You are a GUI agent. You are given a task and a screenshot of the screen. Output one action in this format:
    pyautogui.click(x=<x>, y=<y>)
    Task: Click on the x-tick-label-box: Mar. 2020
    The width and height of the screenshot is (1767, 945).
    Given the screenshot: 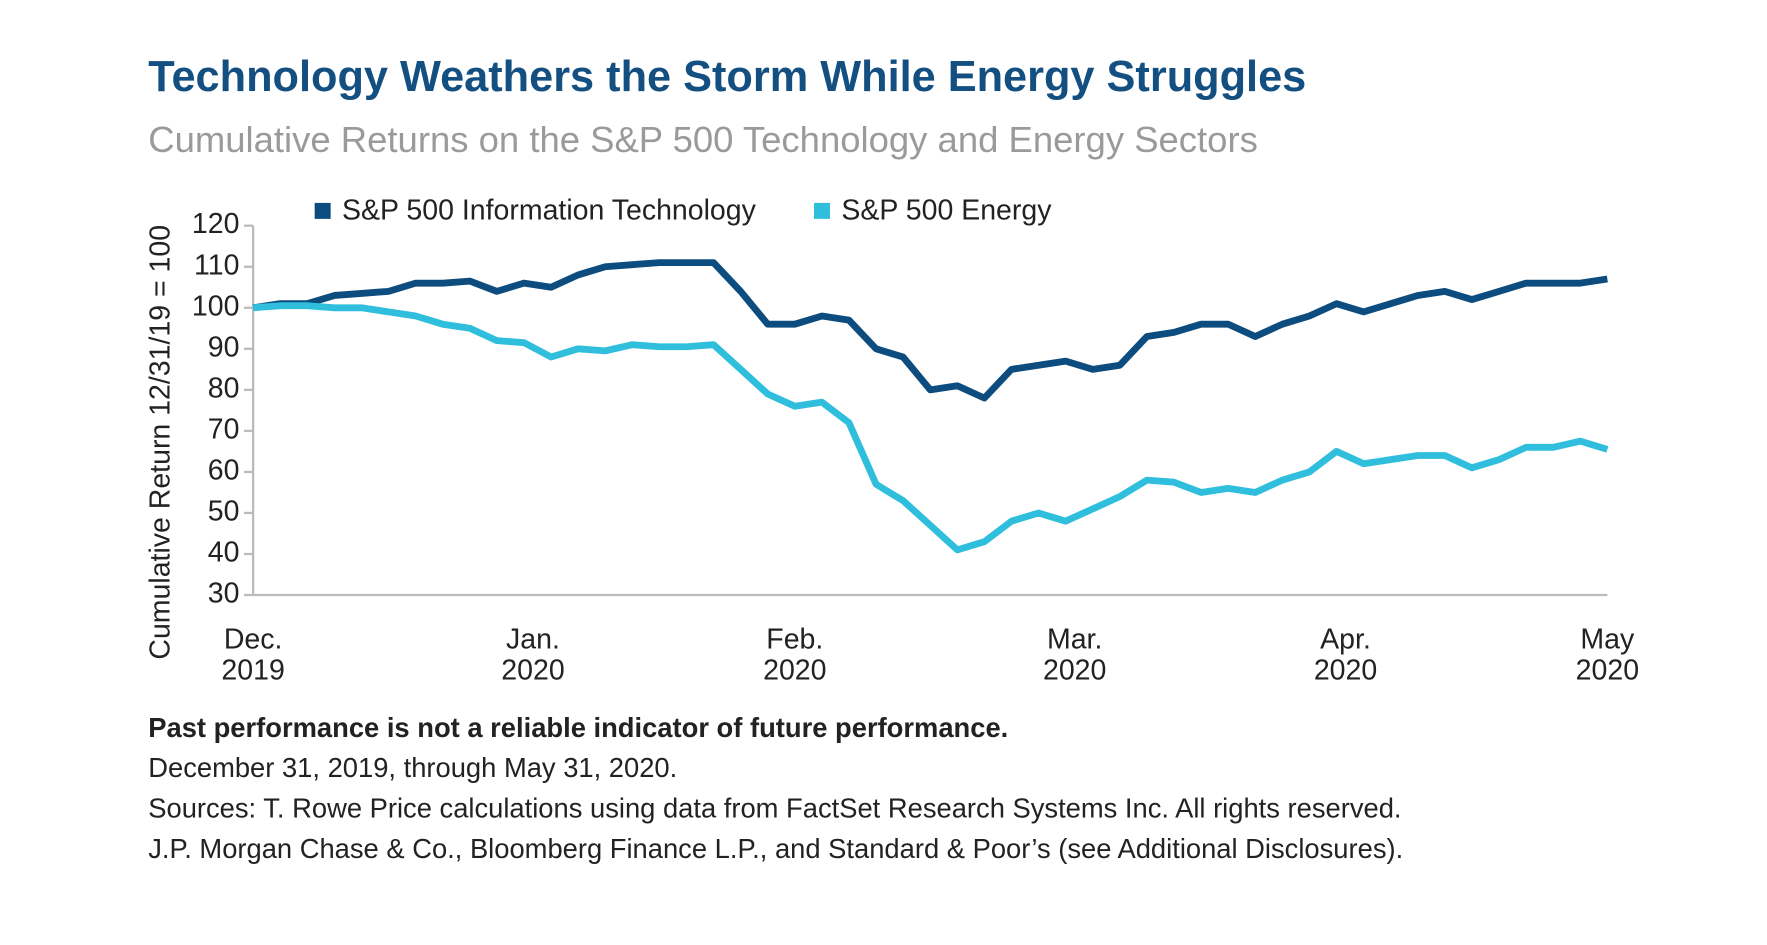 What is the action you would take?
    pyautogui.click(x=1074, y=655)
    